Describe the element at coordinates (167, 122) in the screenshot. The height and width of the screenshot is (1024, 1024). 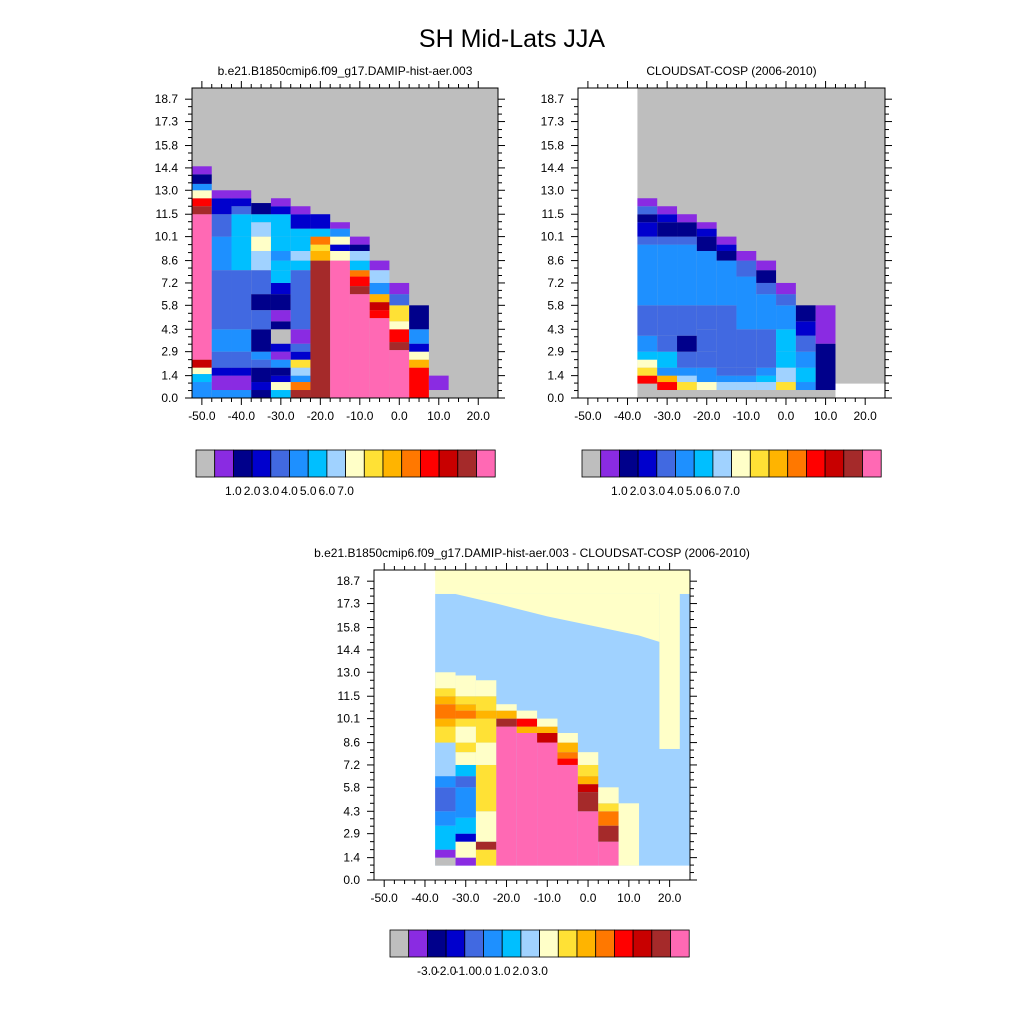
I see `y-tick-label: 17.3` at that location.